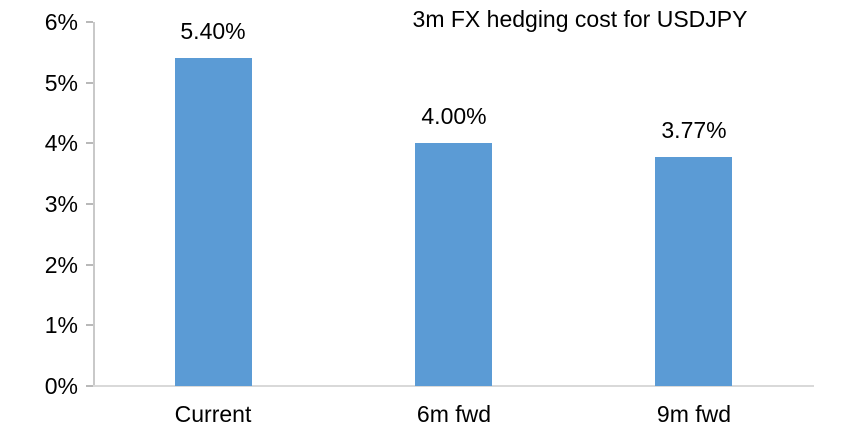  What do you see at coordinates (61, 265) in the screenshot?
I see `y-axis-tick-label: 2%` at bounding box center [61, 265].